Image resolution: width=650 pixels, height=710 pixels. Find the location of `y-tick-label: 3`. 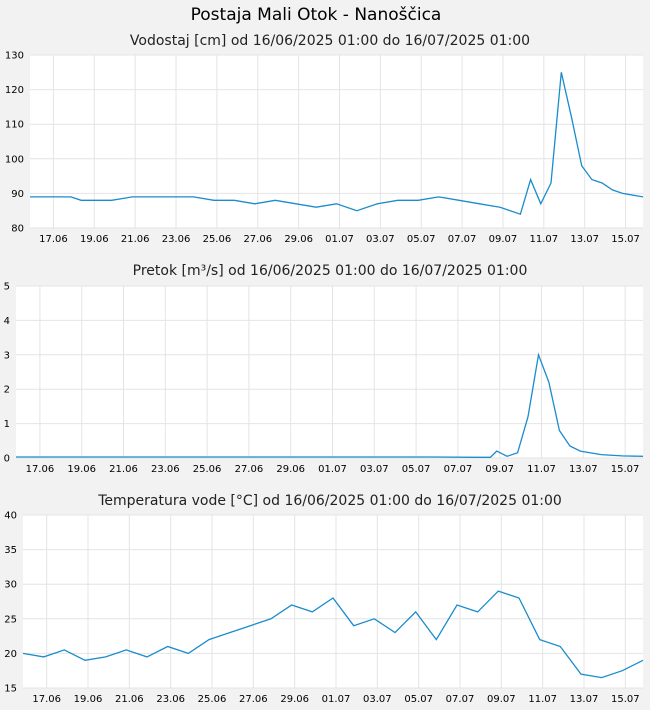

y-tick-label: 3 is located at coordinates (7, 355).